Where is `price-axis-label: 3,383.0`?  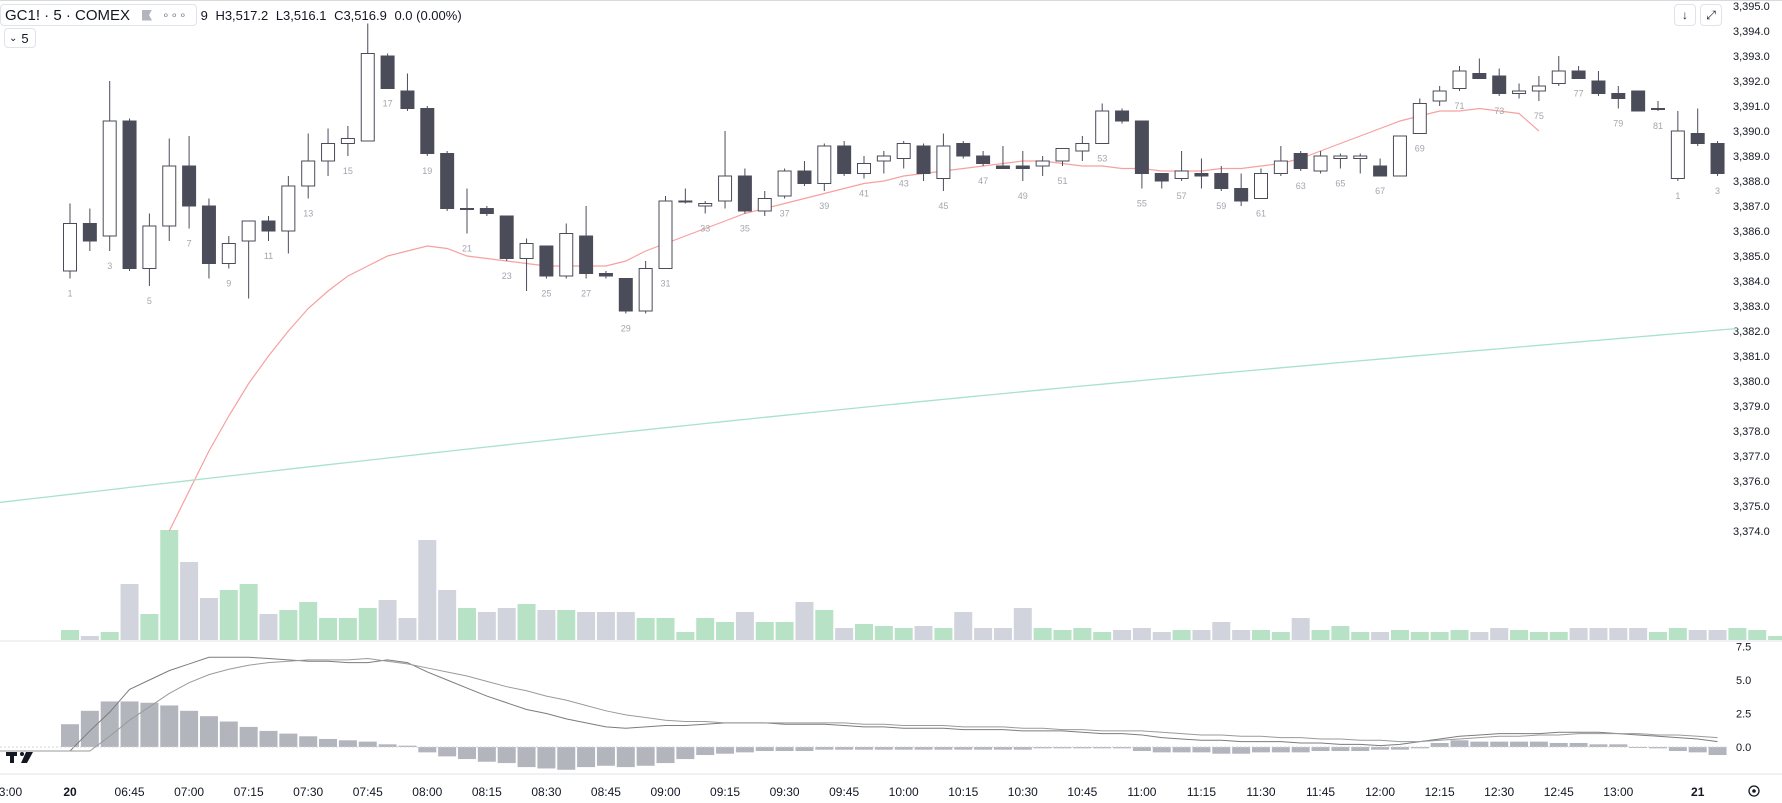 price-axis-label: 3,383.0 is located at coordinates (1751, 307).